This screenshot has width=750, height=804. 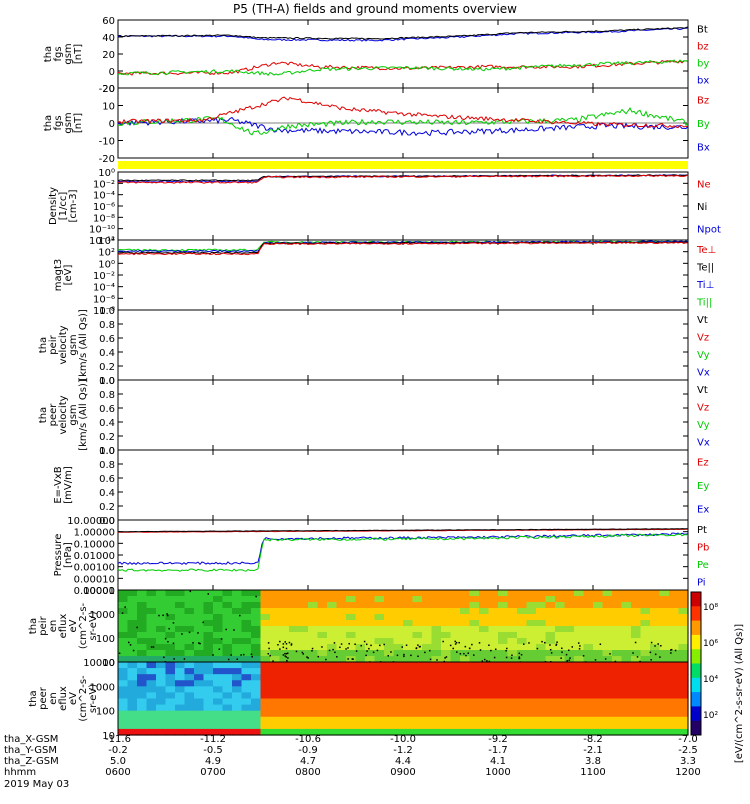 I want to click on y-axis-label: [1/cc], so click(x=63, y=206).